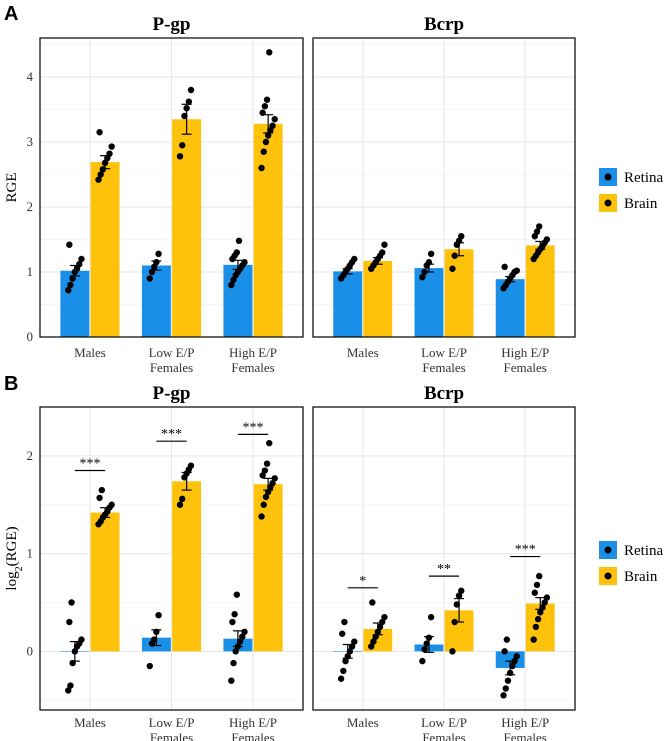 Image resolution: width=671 pixels, height=741 pixels. Describe the element at coordinates (172, 24) in the screenshot. I see `facet-title: P-gp` at that location.